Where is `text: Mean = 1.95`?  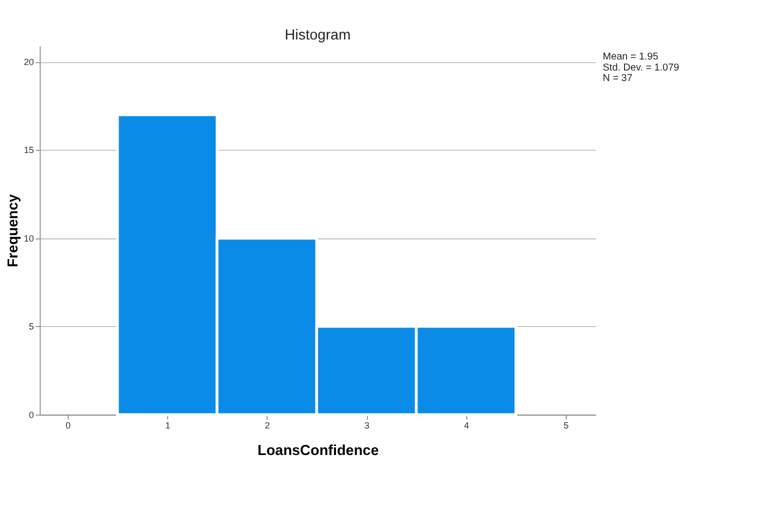
text: Mean = 1.95 is located at coordinates (630, 56).